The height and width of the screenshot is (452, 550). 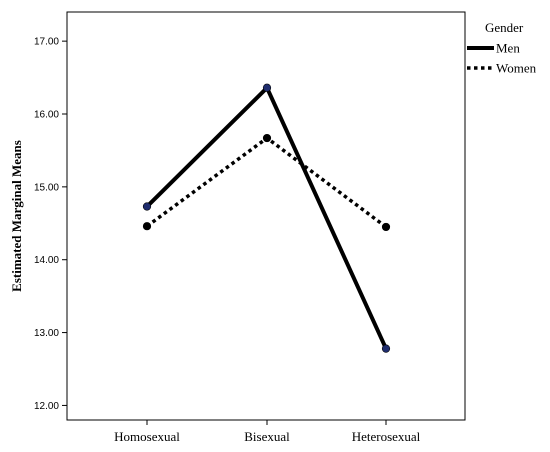 I want to click on x-tick-label: Heterosexual, so click(x=386, y=436).